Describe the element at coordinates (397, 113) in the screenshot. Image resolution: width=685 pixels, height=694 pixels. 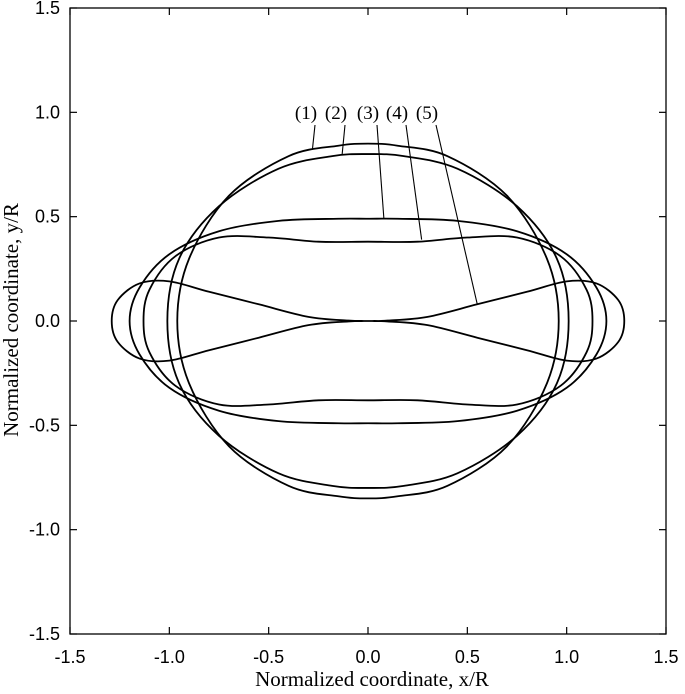
I see `curve-label-4: (4)` at that location.